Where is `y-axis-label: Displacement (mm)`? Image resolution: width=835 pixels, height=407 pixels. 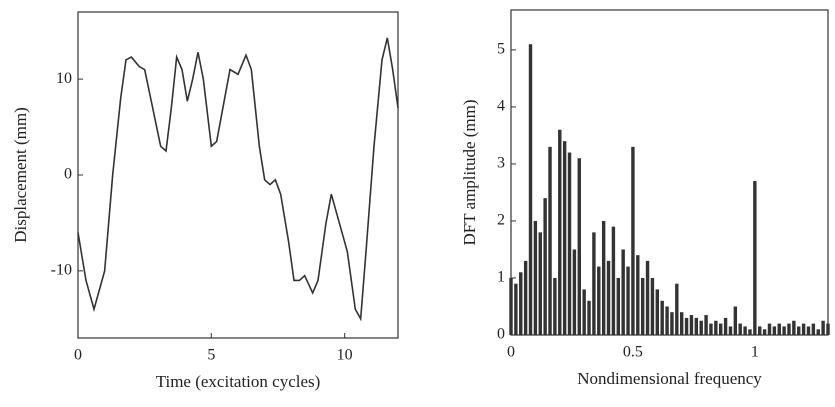 y-axis-label: Displacement (mm) is located at coordinates (20, 175).